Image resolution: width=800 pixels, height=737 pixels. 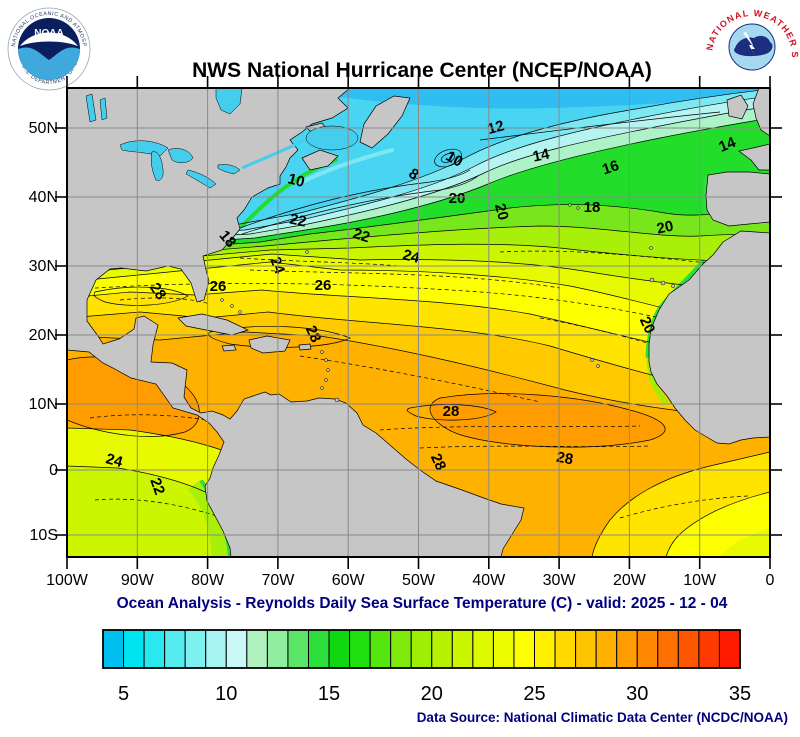 I want to click on isotherm-label: 14, so click(x=541, y=155).